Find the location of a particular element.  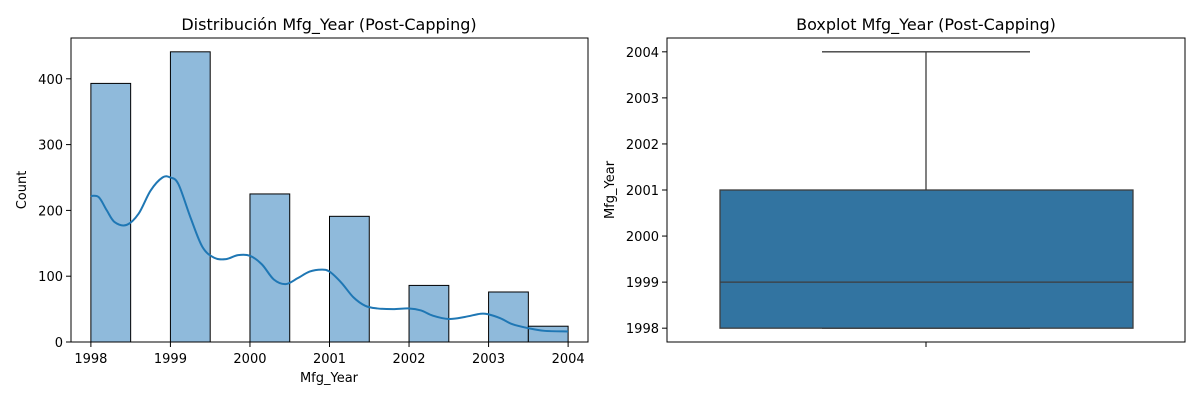

histogram-x-tick-label-1998: 1998 is located at coordinates (90, 359).